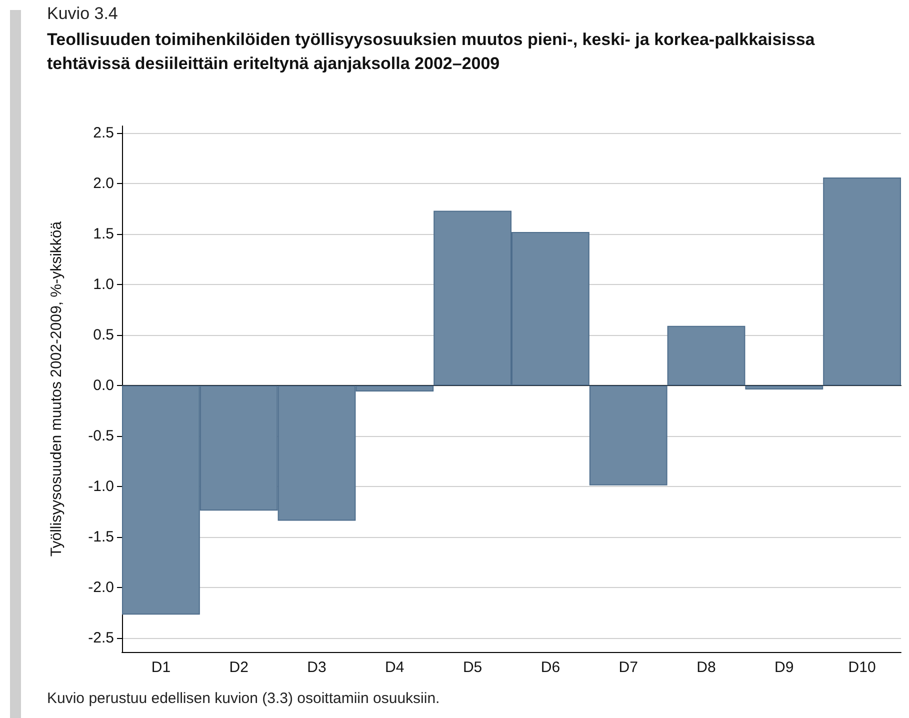  What do you see at coordinates (103, 335) in the screenshot?
I see `y-tick-label: 0.5` at bounding box center [103, 335].